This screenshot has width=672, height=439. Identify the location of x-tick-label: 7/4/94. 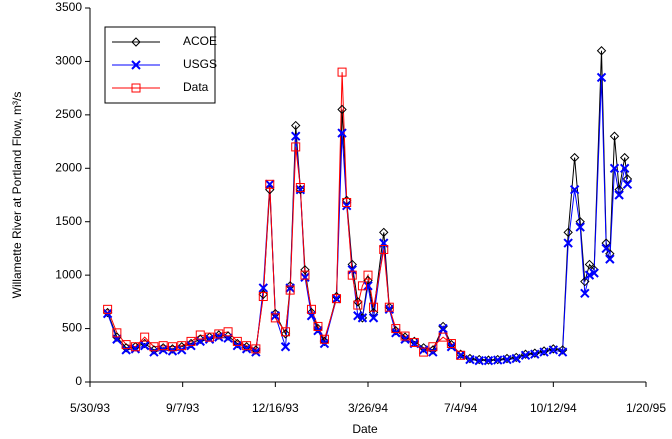
(461, 408).